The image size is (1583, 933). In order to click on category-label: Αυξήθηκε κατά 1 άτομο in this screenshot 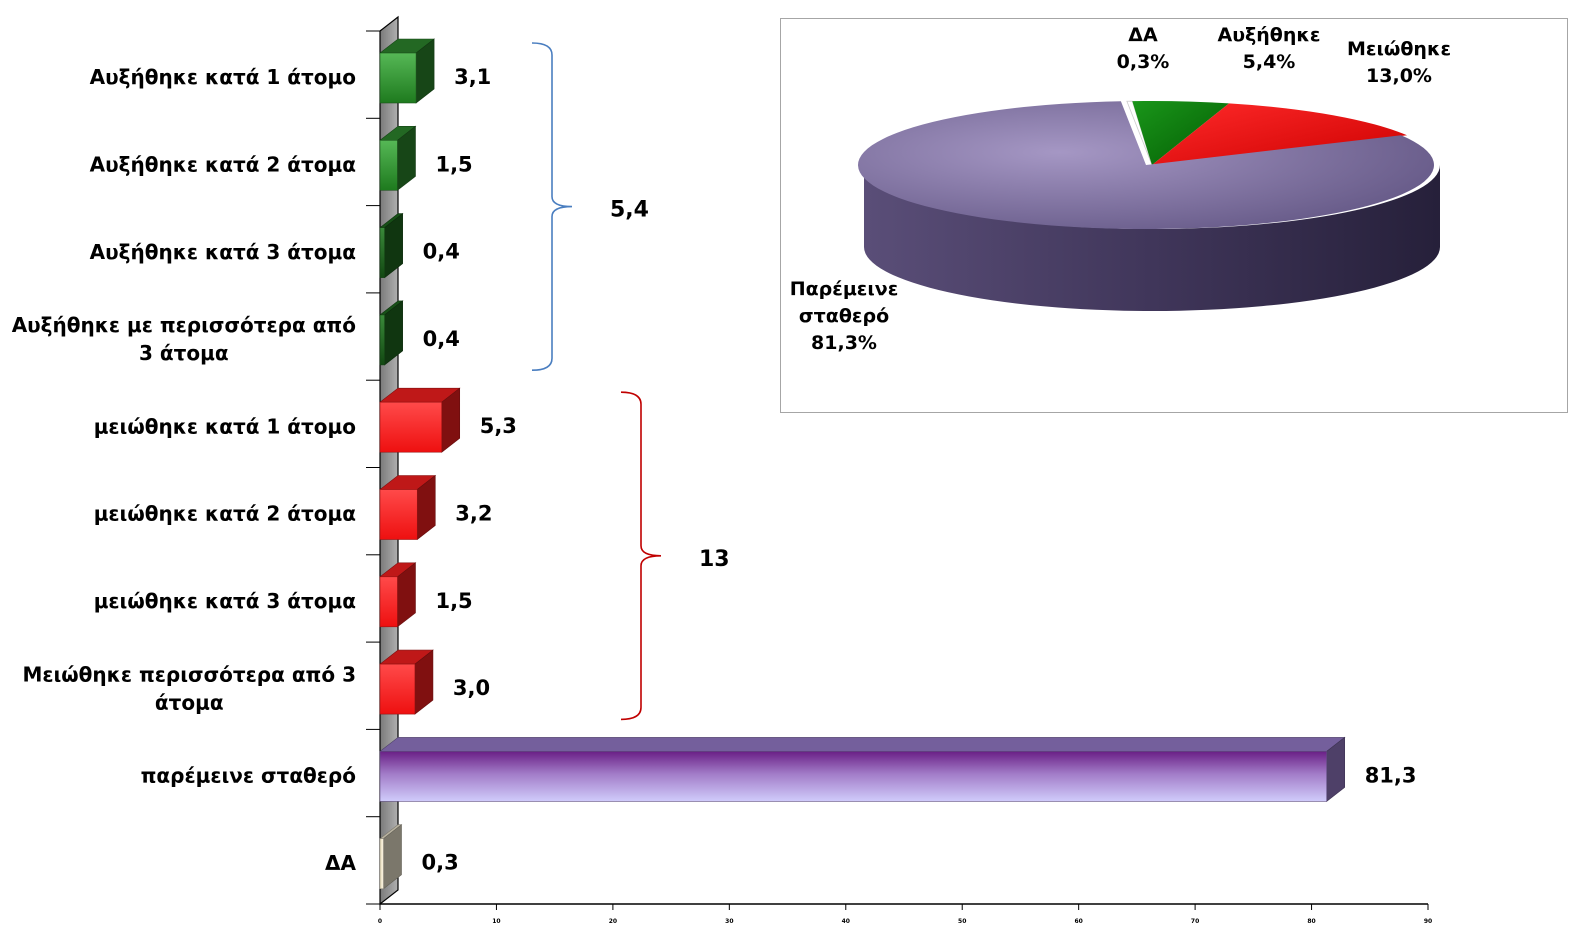, I will do `click(223, 77)`.